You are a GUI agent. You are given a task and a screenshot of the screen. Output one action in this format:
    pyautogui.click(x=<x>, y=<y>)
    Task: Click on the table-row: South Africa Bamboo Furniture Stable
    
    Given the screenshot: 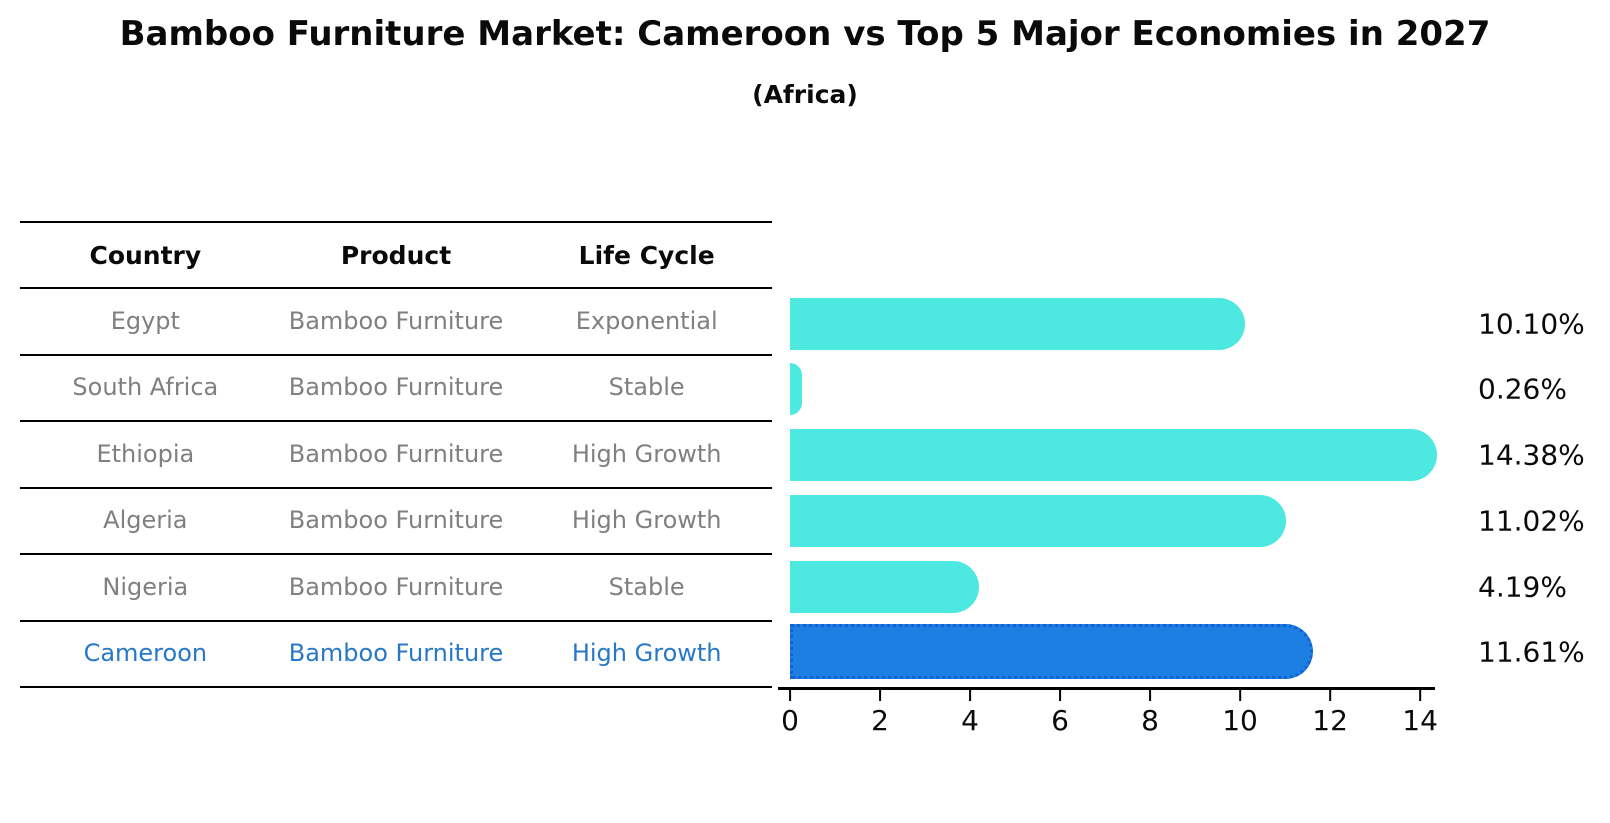 What is the action you would take?
    pyautogui.click(x=396, y=387)
    